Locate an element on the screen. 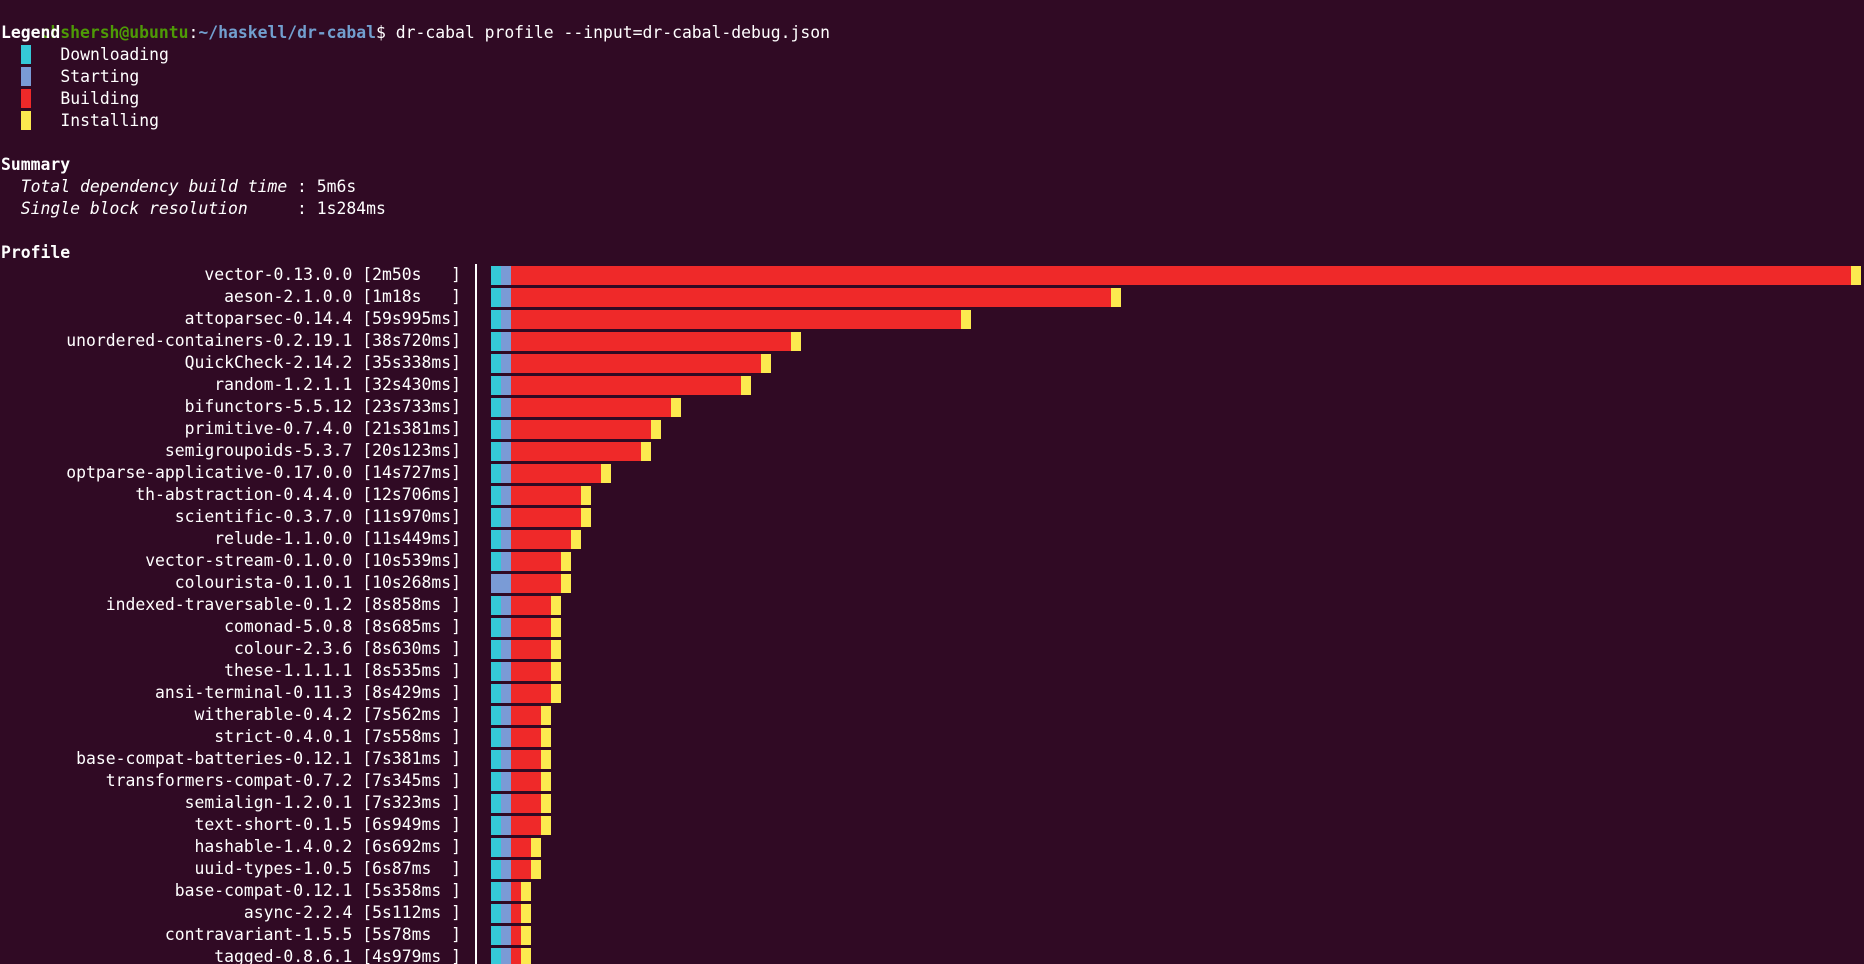 This screenshot has width=1864, height=964. profile-row-label: hashable-1.4.0.2 [6s692ms ] is located at coordinates (327, 846).